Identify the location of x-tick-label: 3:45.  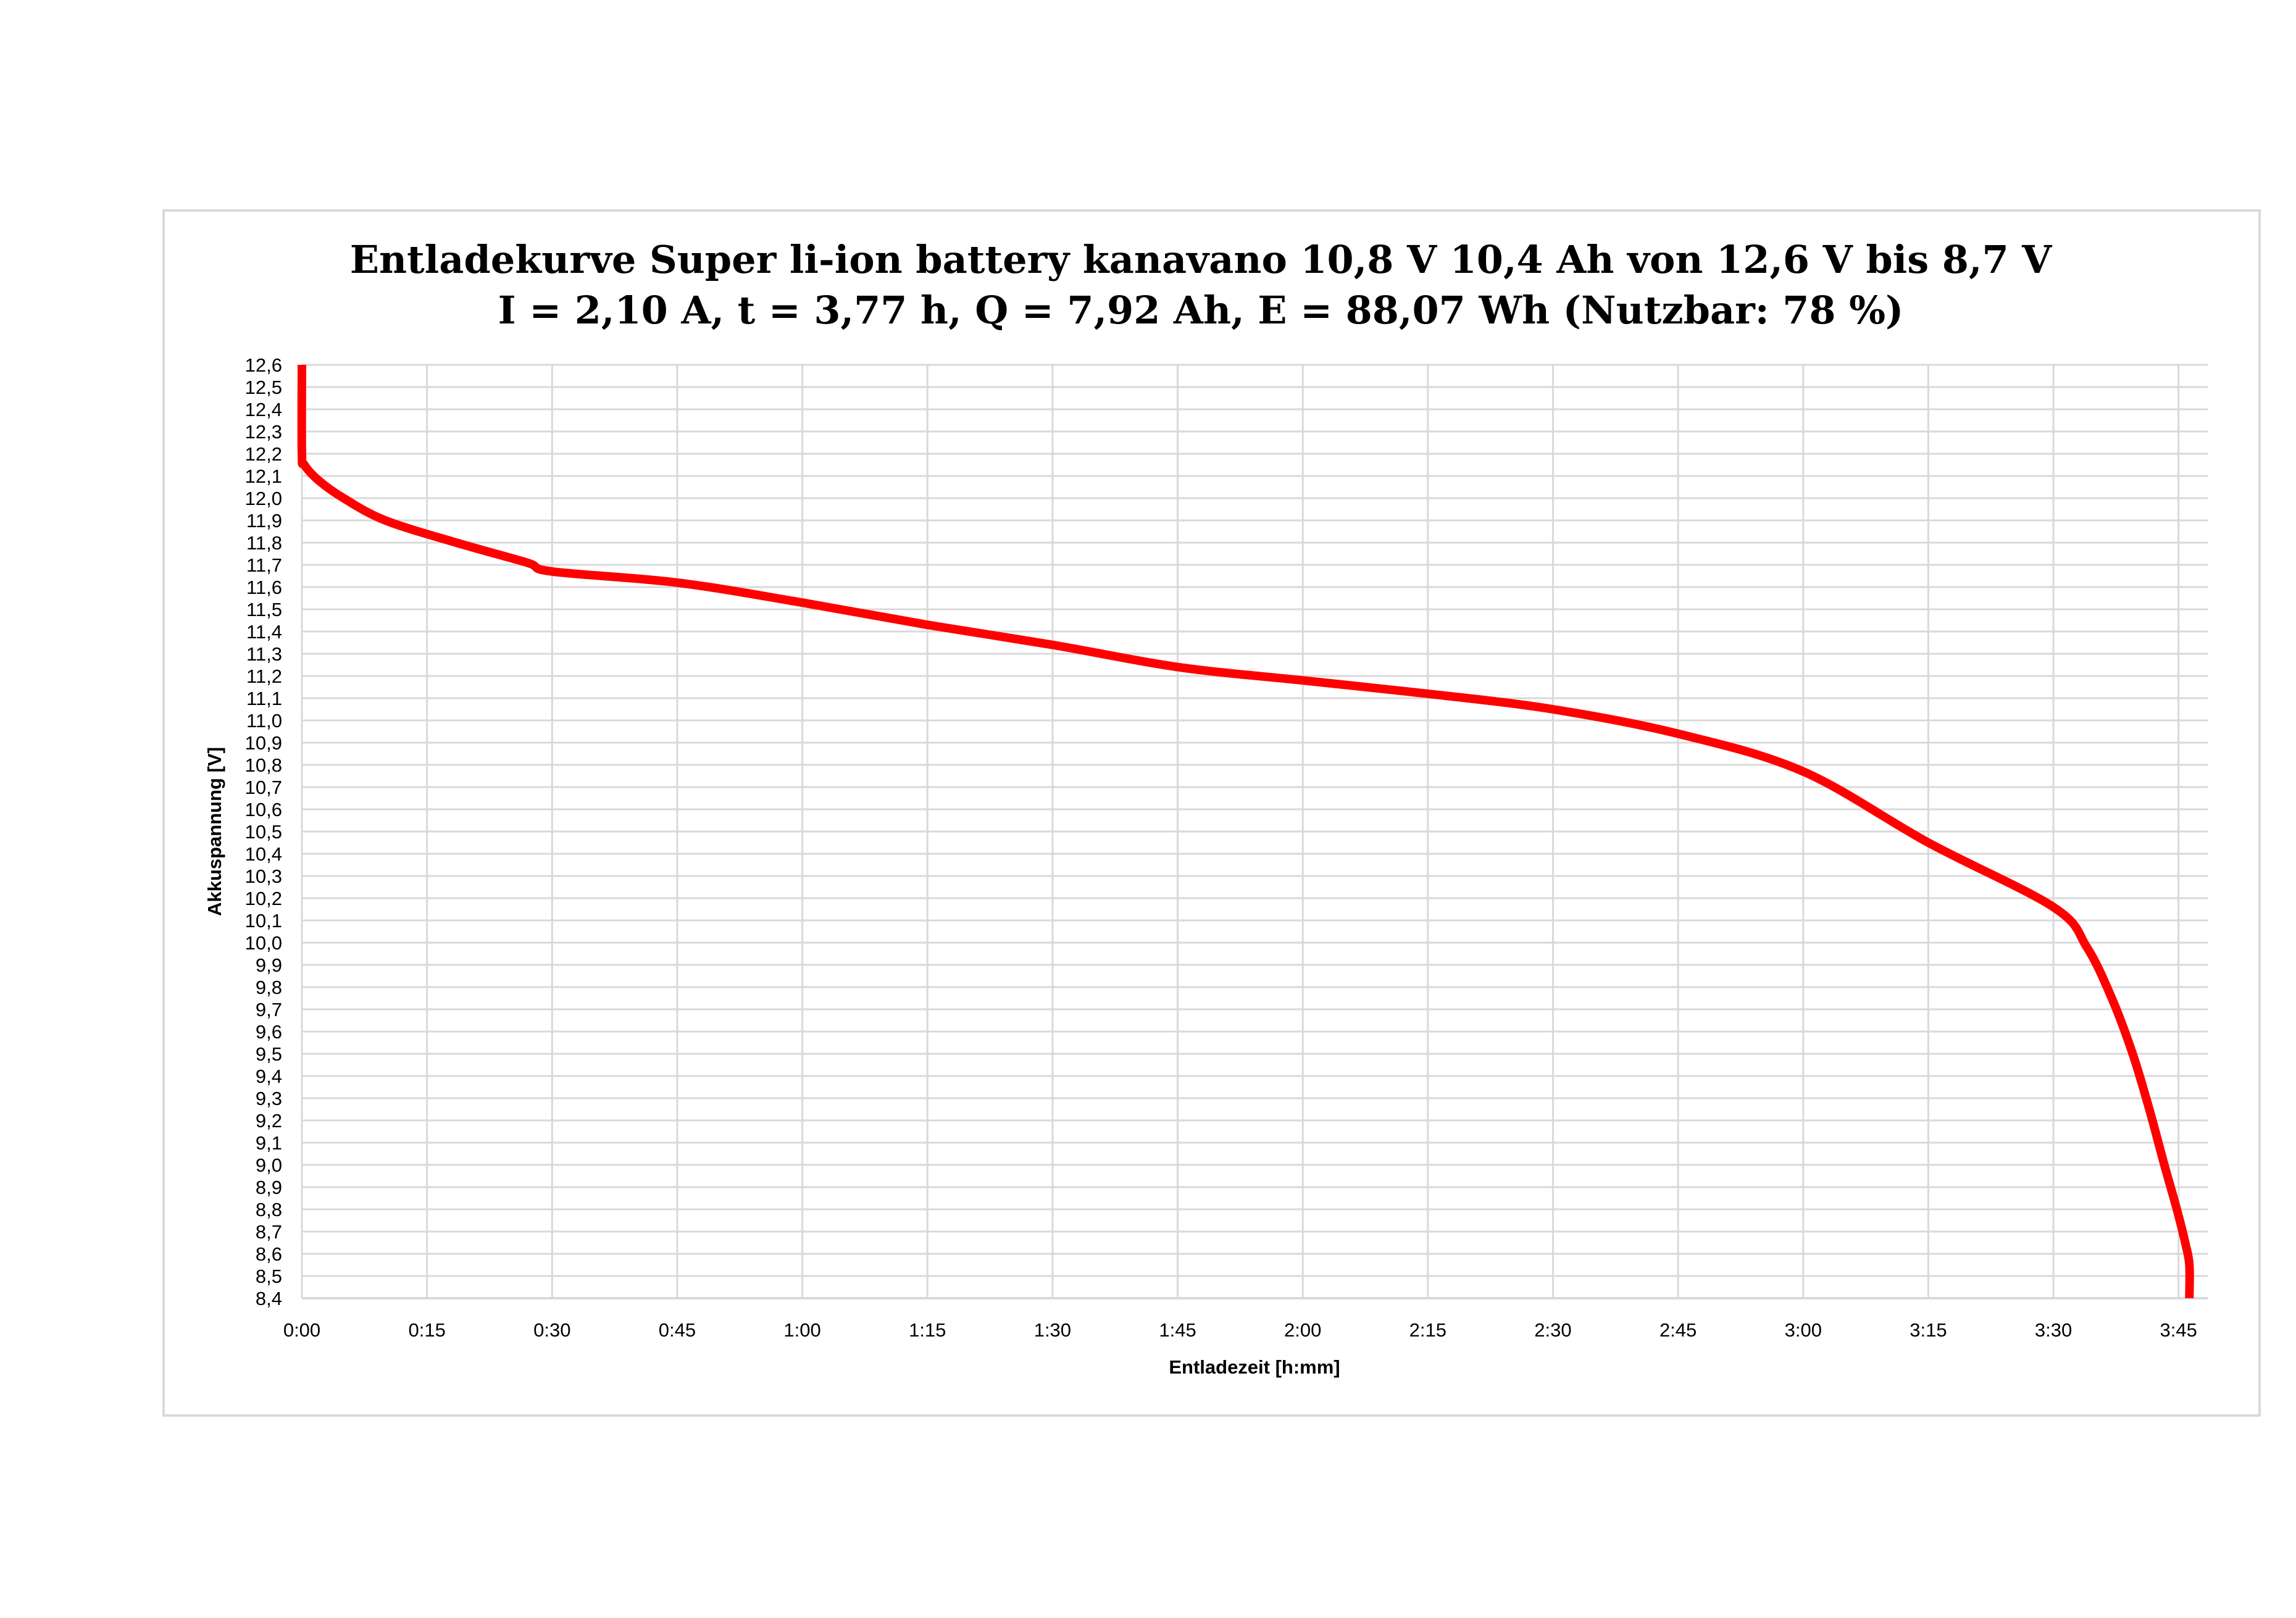
(2178, 1330).